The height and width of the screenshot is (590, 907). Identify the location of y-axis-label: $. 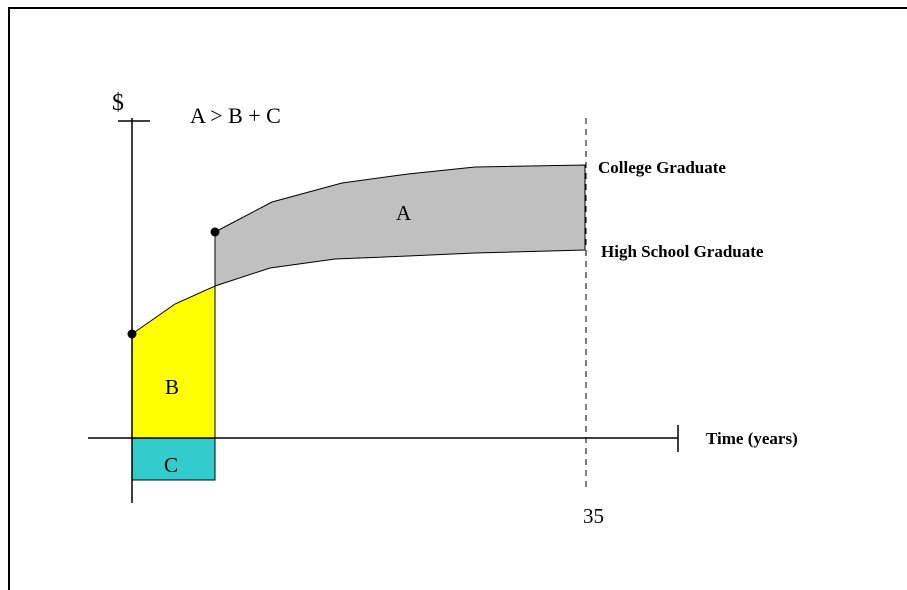
(118, 103).